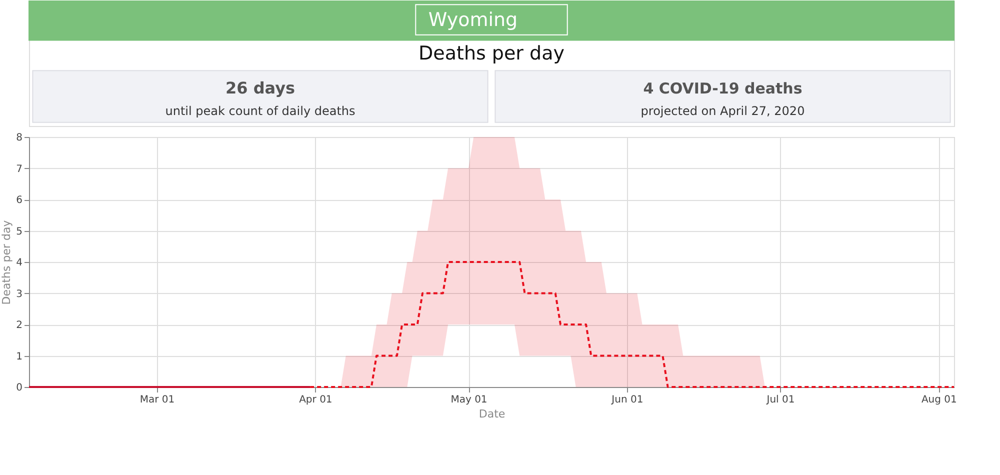  I want to click on text: 26 days, so click(260, 88).